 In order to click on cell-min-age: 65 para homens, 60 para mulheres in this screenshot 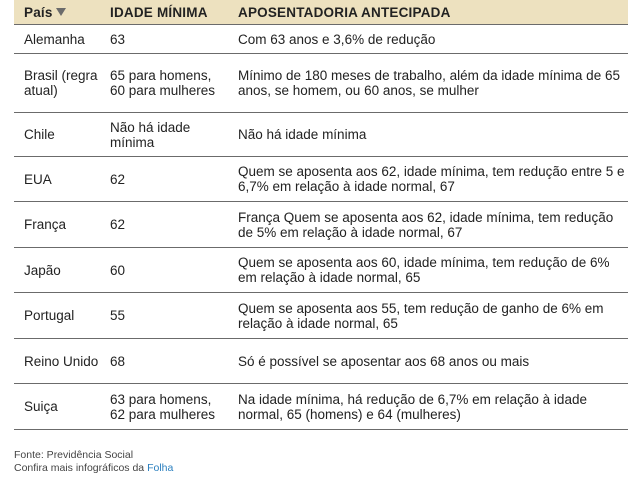, I will do `click(164, 83)`.